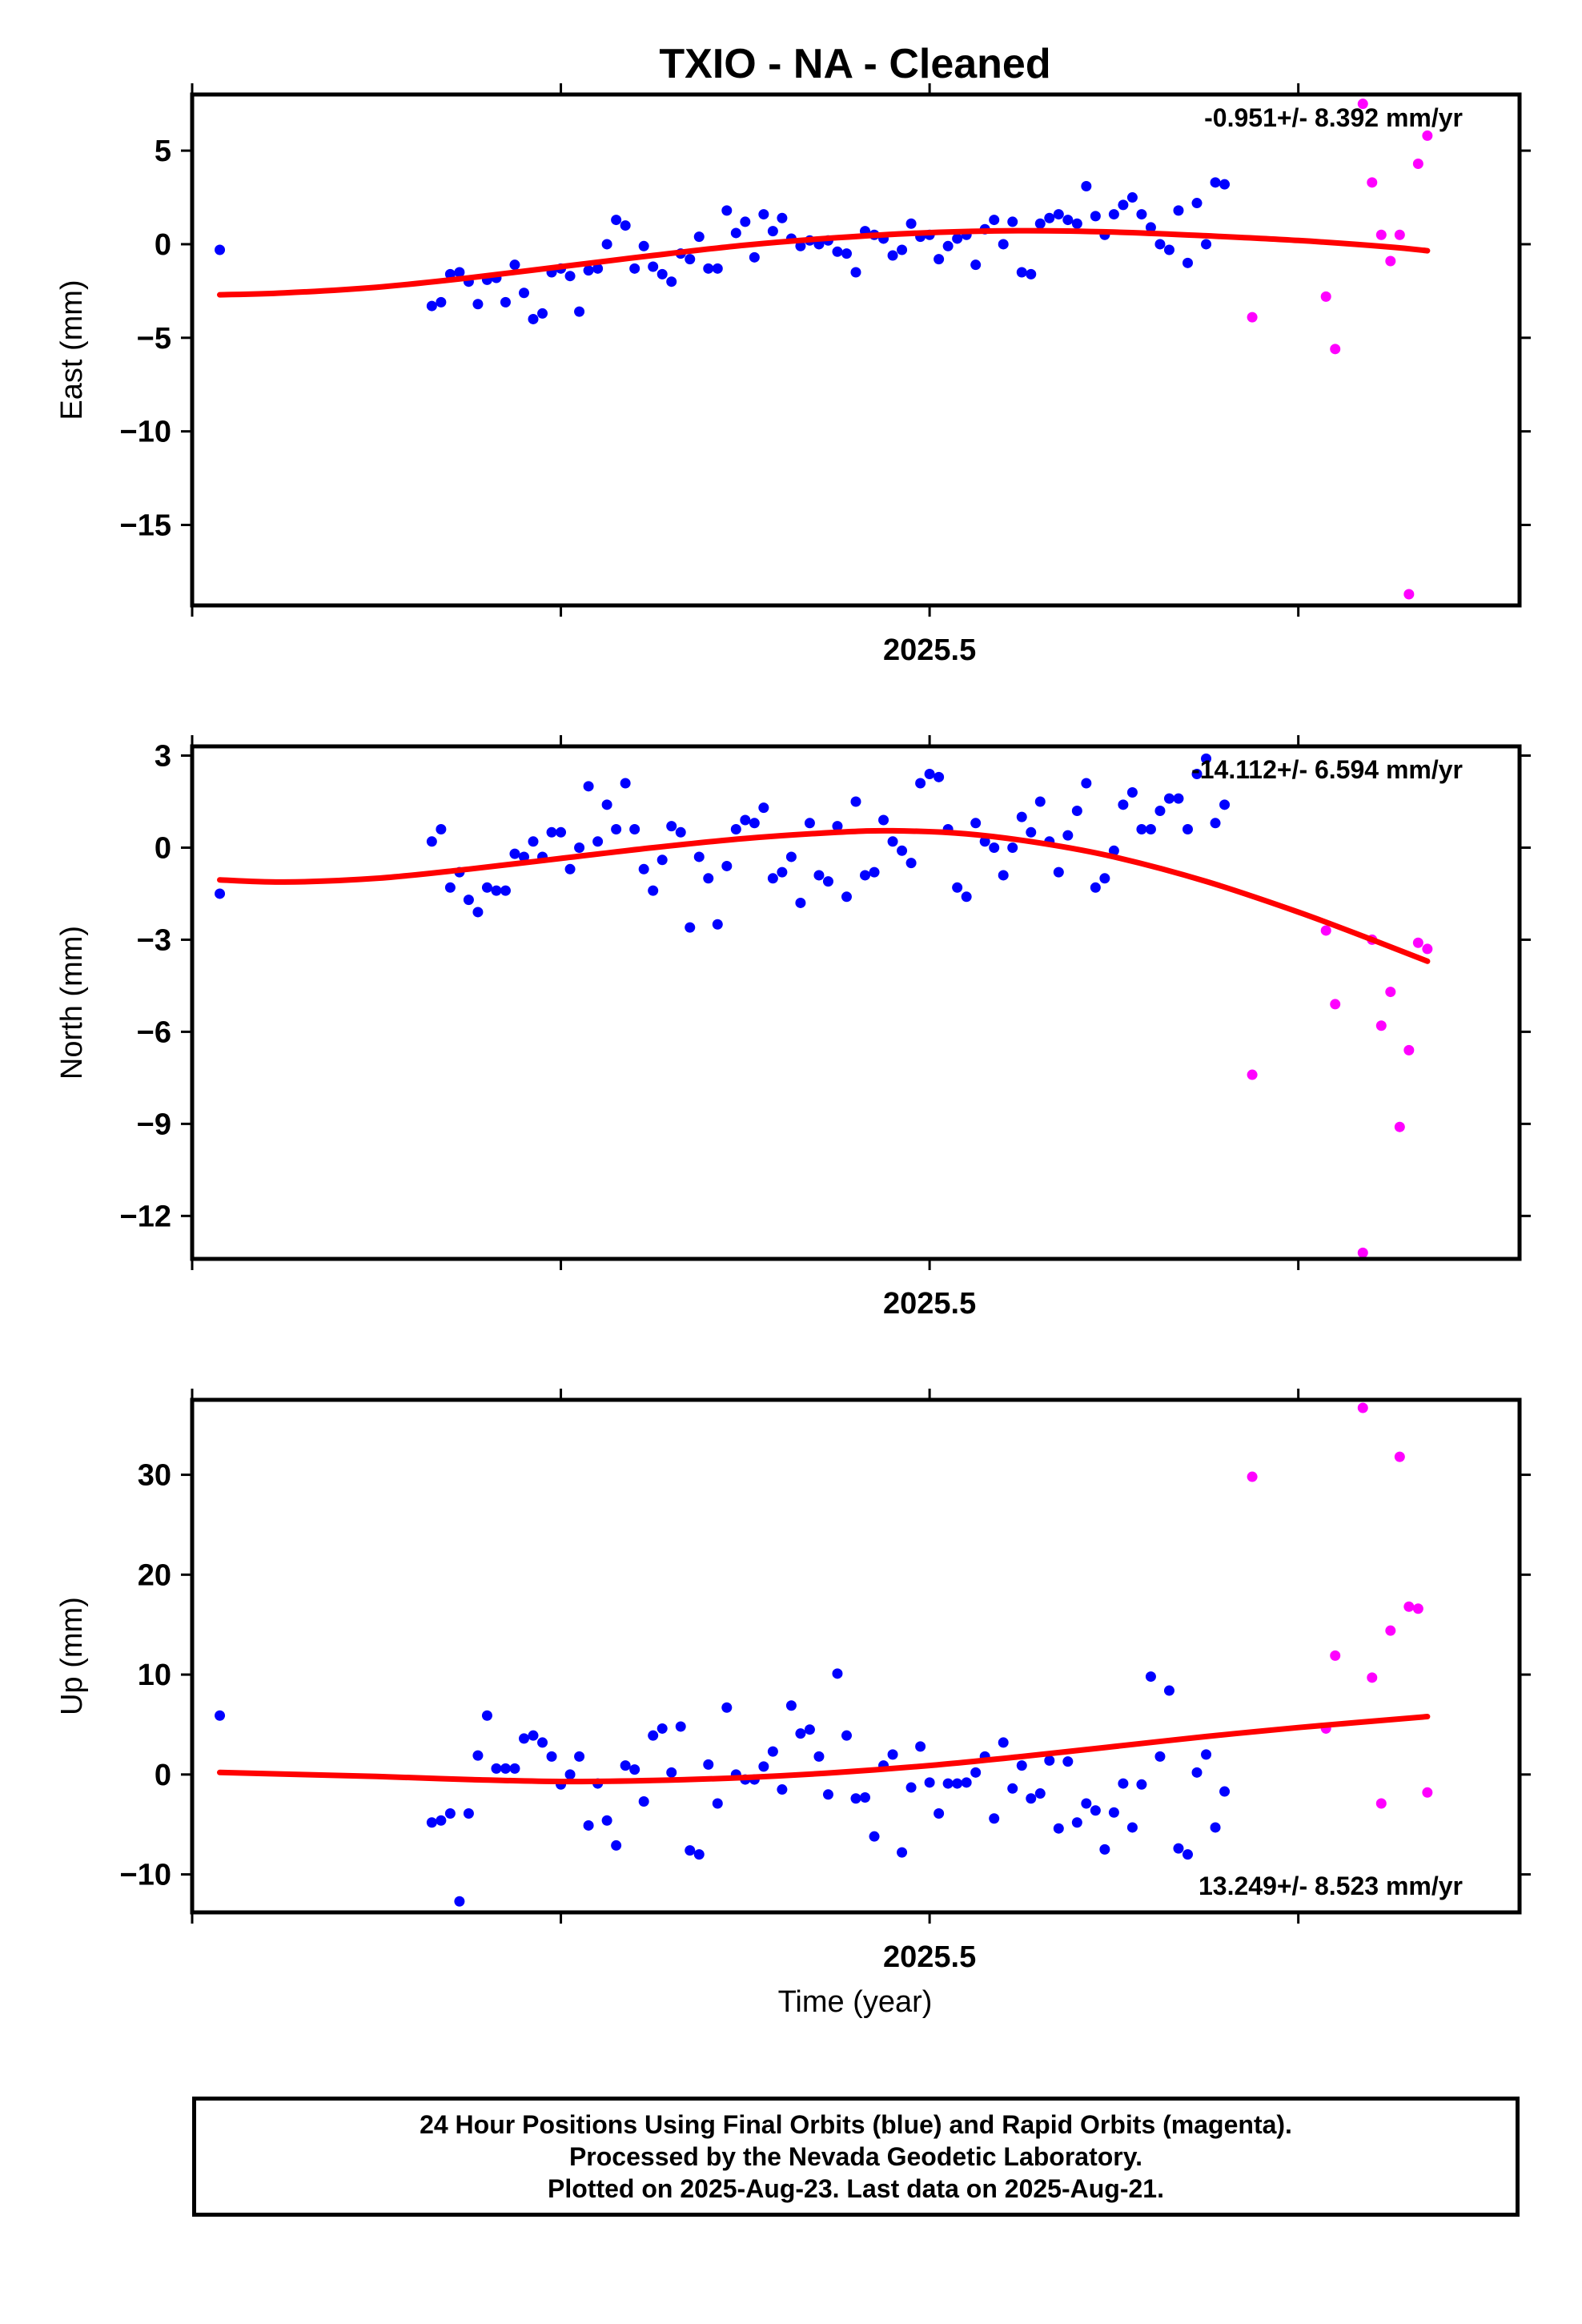 The width and height of the screenshot is (1582, 2324). Describe the element at coordinates (1327, 769) in the screenshot. I see `north-rate-annotation: -14.112+/- 6.594 mm/yr` at that location.